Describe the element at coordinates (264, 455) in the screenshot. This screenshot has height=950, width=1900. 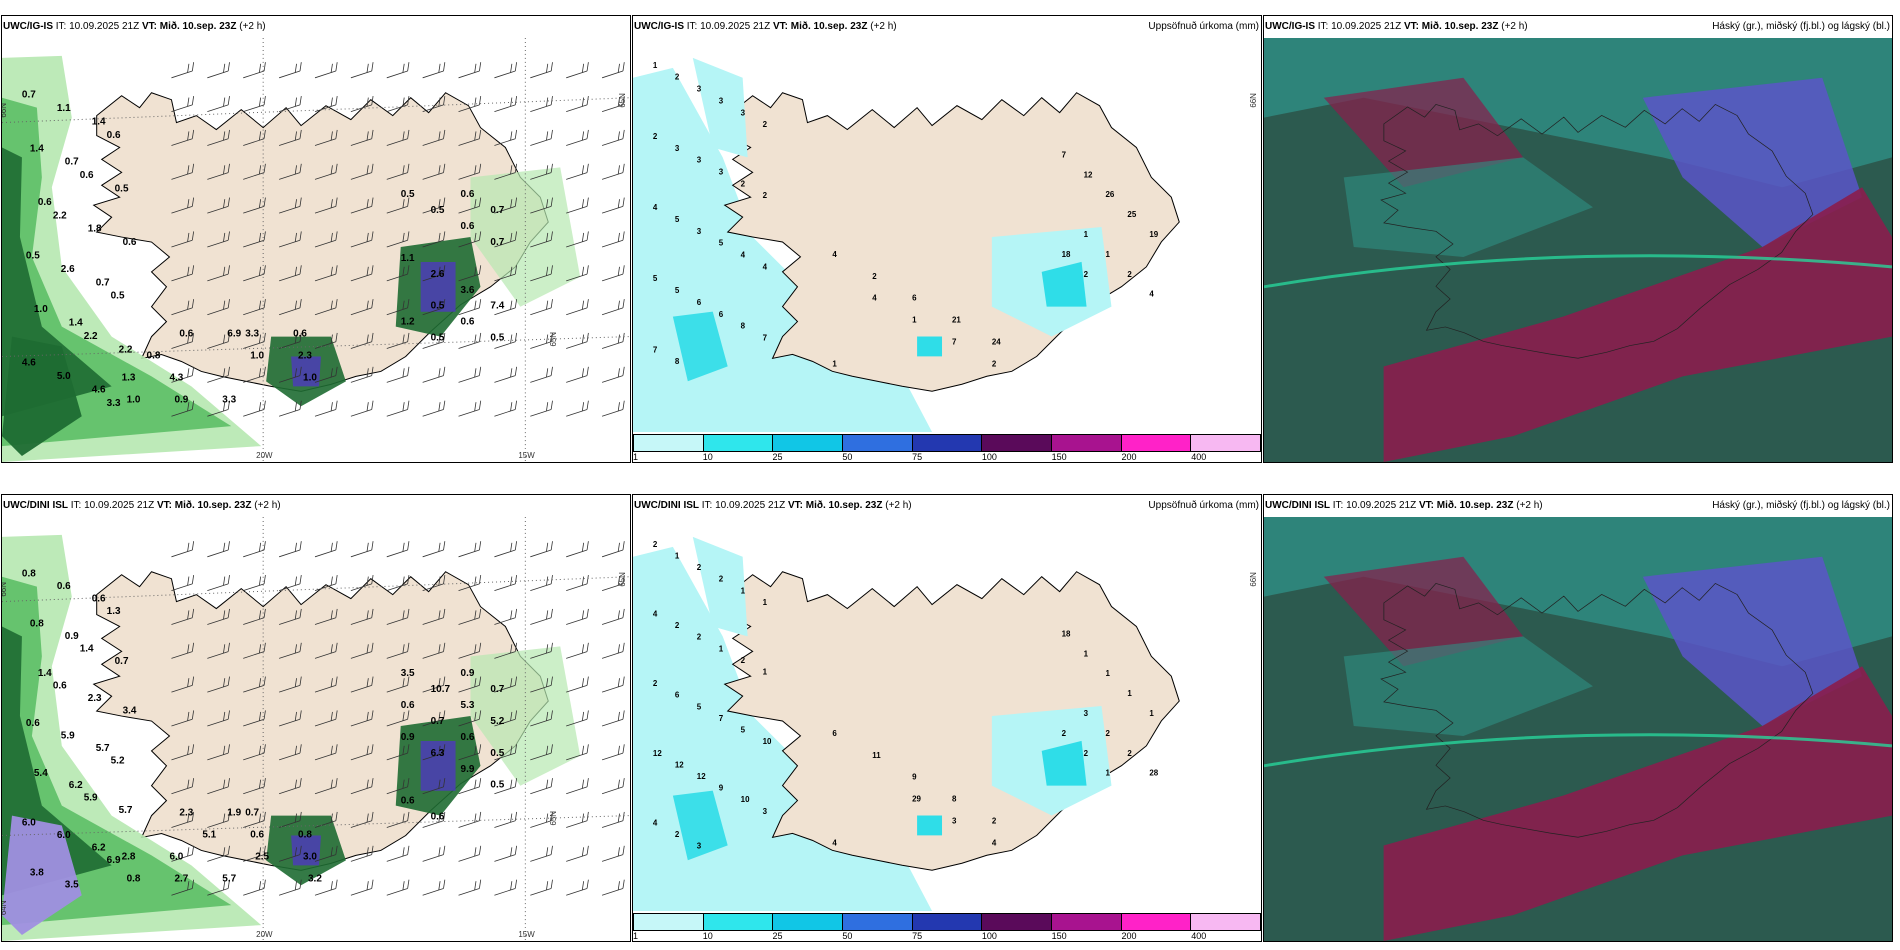
I see `lon-label: 20W` at that location.